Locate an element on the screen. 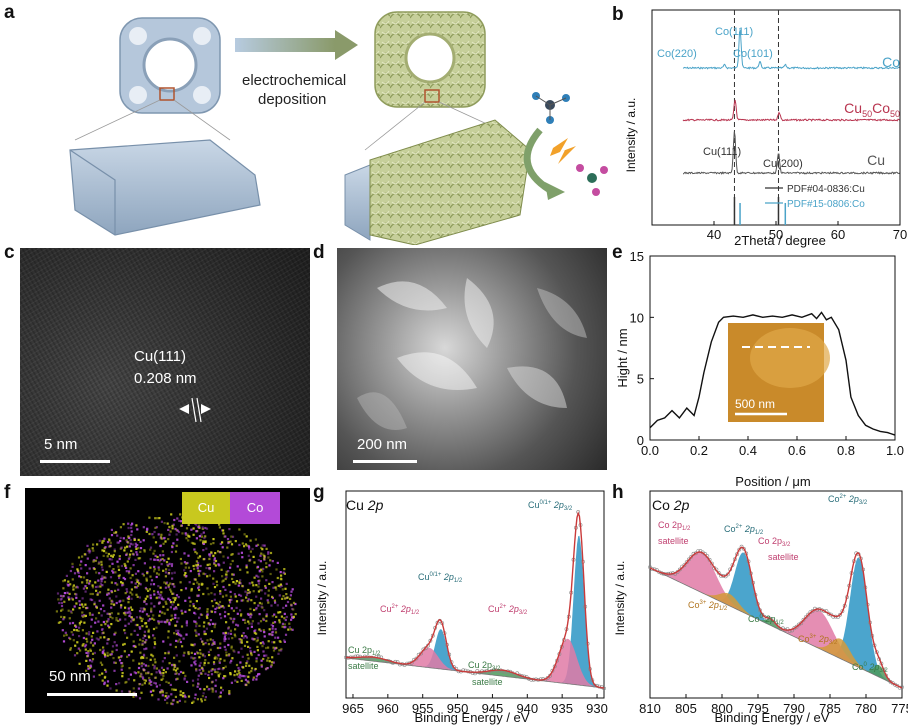 The height and width of the screenshot is (725, 909). afm-xtick-label: 0.8 is located at coordinates (846, 450).